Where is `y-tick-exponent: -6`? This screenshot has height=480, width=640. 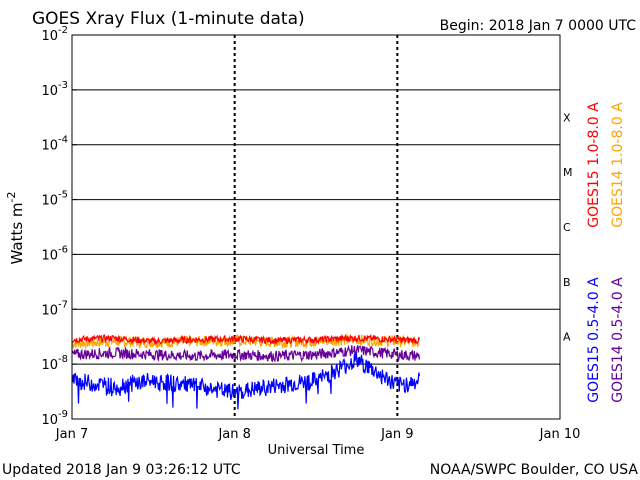 y-tick-exponent: -6 is located at coordinates (63, 249).